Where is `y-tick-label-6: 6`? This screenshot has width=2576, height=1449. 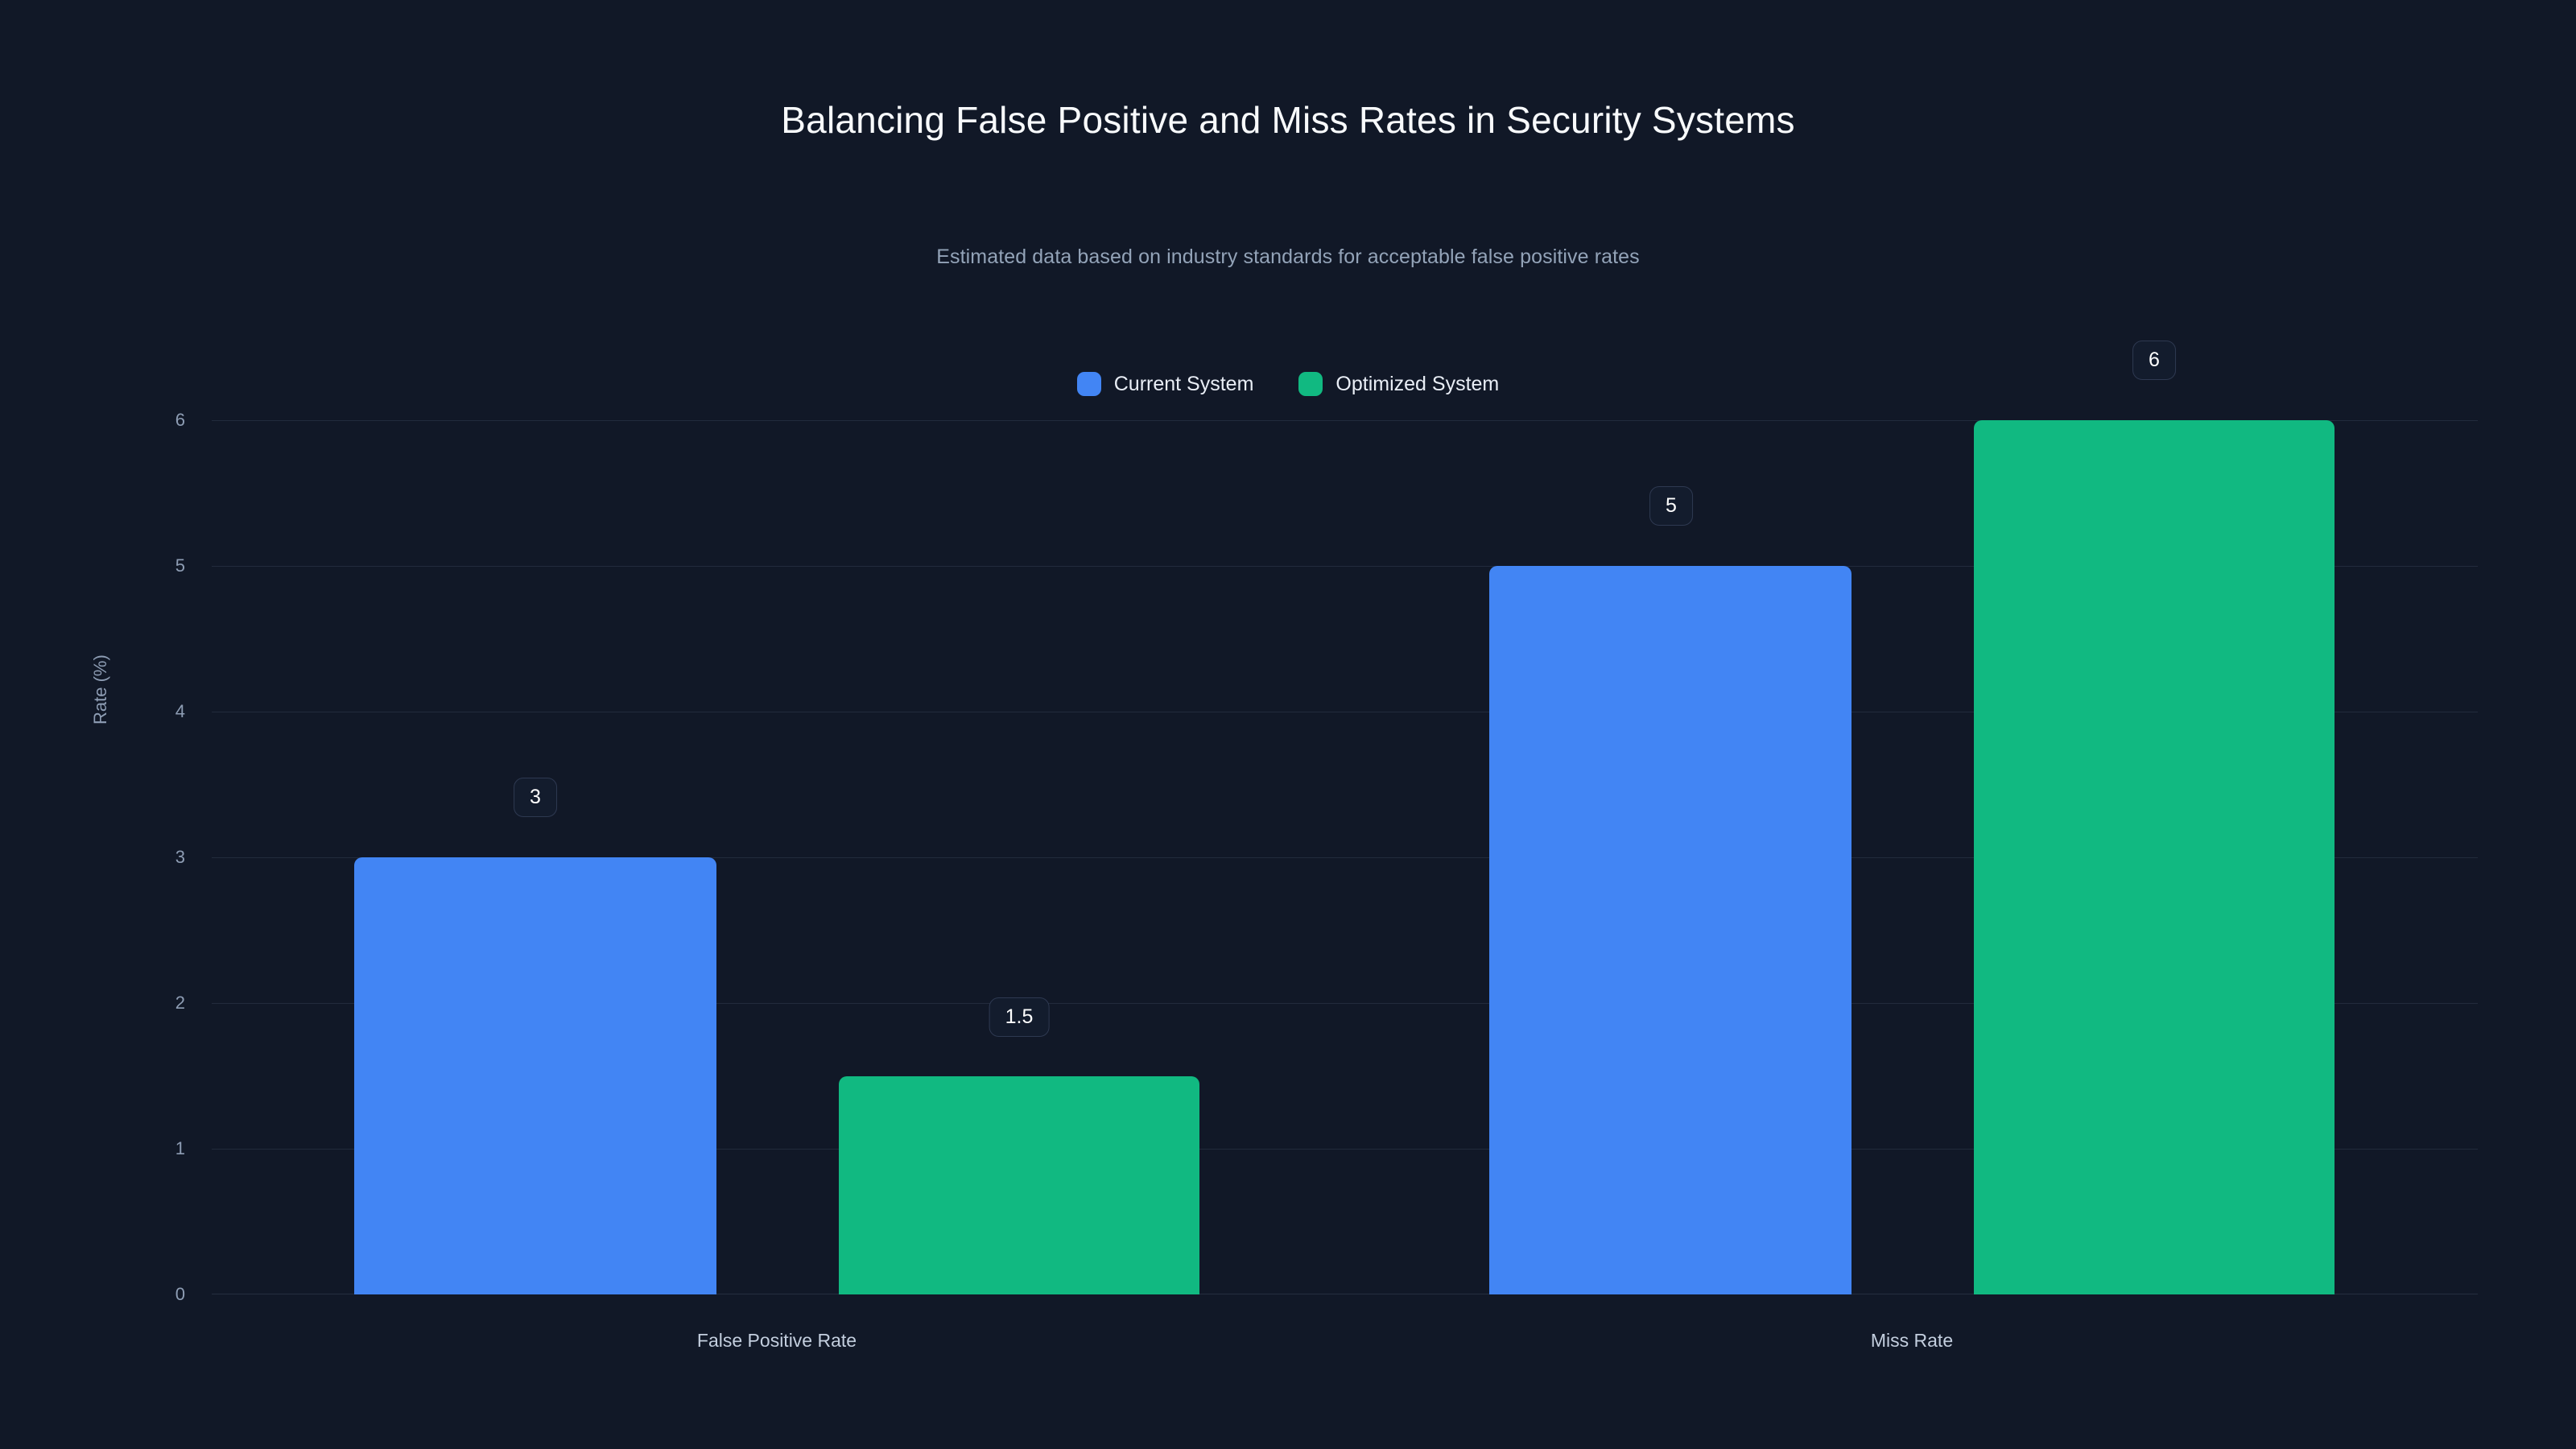 y-tick-label-6: 6 is located at coordinates (180, 420).